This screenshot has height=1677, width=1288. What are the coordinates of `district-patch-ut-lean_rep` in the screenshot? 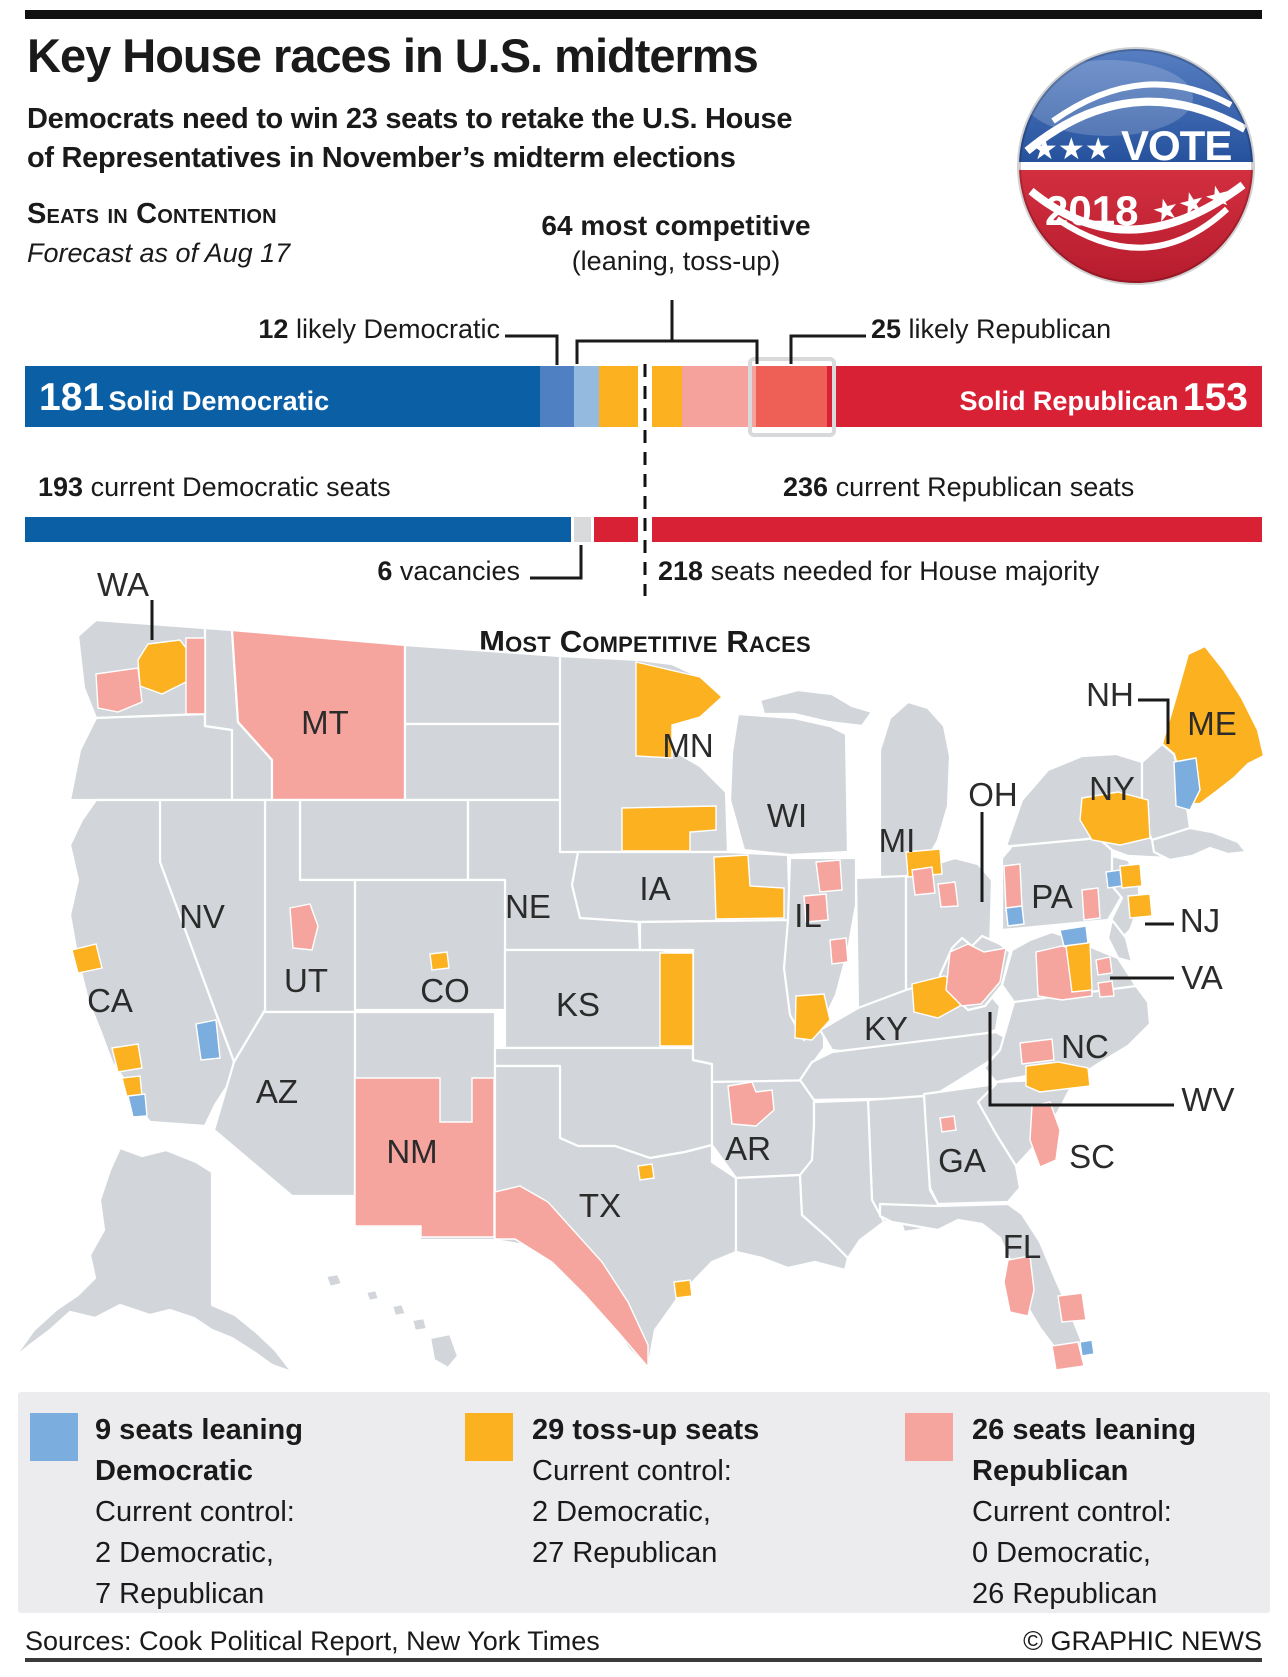 It's located at (304, 927).